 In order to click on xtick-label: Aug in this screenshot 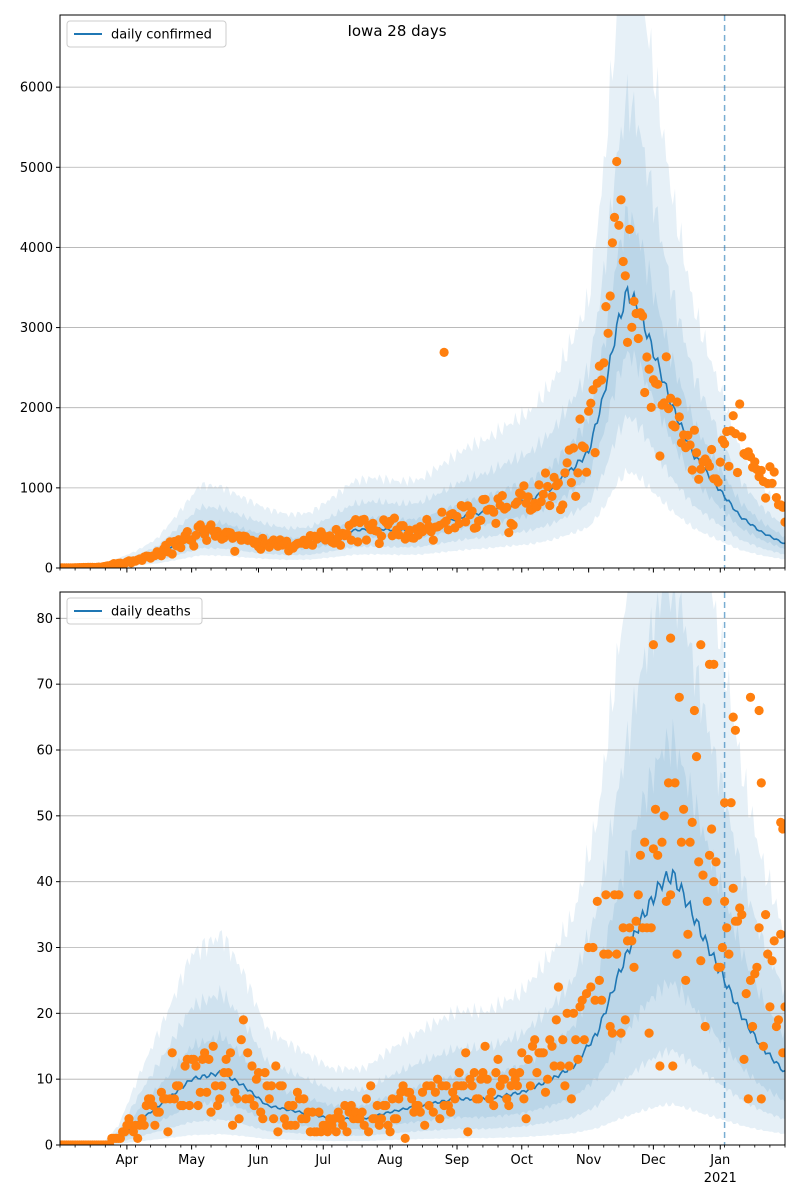, I will do `click(389, 1160)`.